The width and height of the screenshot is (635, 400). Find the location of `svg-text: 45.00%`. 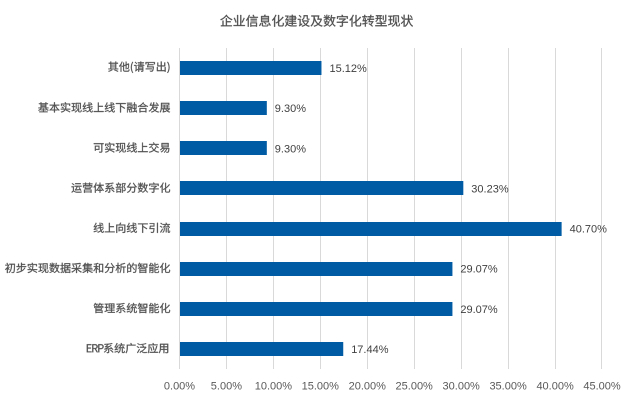

svg-text: 45.00% is located at coordinates (602, 386).